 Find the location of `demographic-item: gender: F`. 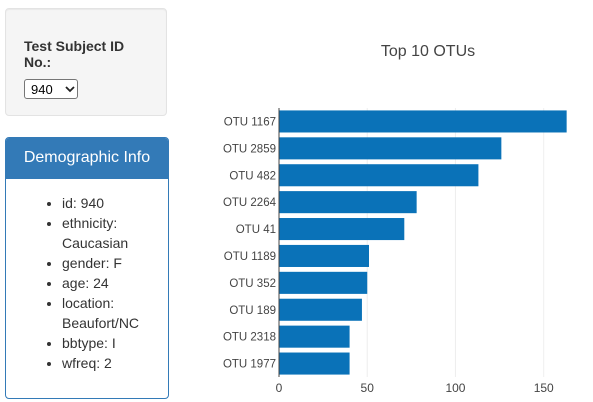

demographic-item: gender: F is located at coordinates (115, 263).